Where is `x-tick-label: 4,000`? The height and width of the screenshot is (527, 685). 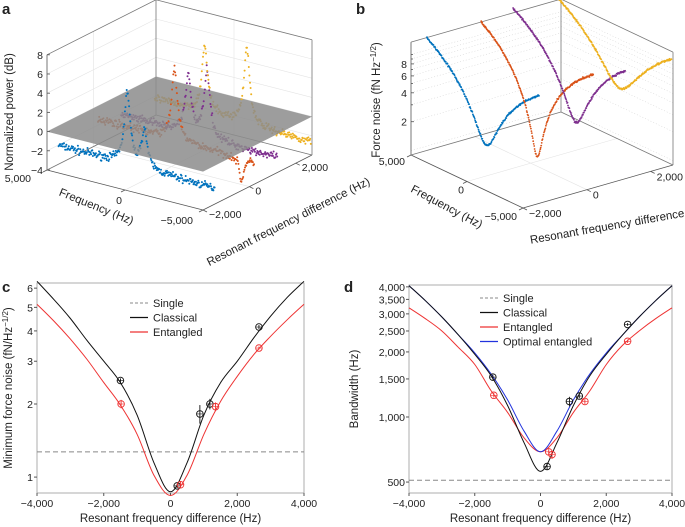 x-tick-label: 4,000 is located at coordinates (672, 504).